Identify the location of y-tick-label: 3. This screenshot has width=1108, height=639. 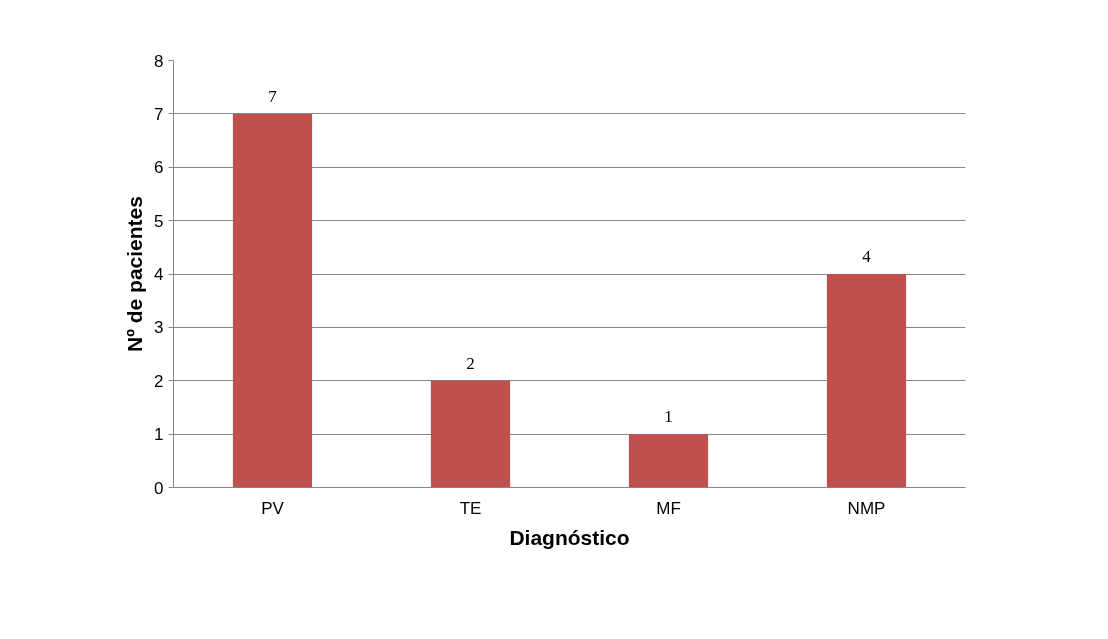
(159, 328).